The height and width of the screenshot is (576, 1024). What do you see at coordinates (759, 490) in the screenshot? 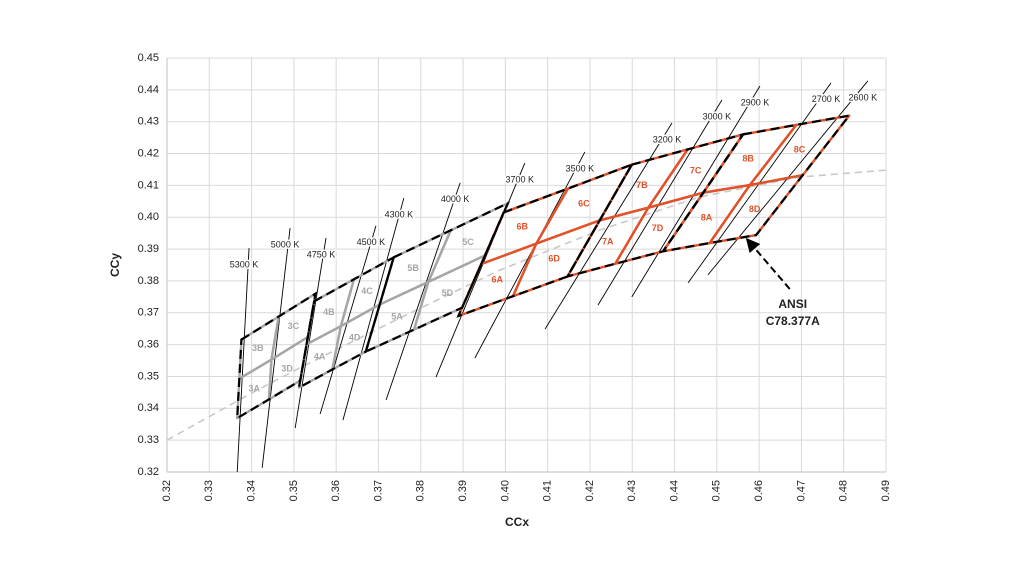
I see `x-tick-label: 0.46` at bounding box center [759, 490].